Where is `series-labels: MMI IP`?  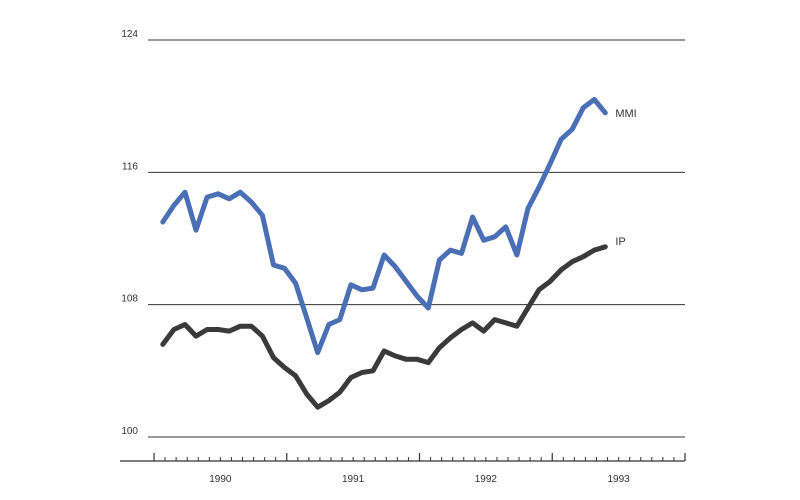 series-labels: MMI IP is located at coordinates (625, 178).